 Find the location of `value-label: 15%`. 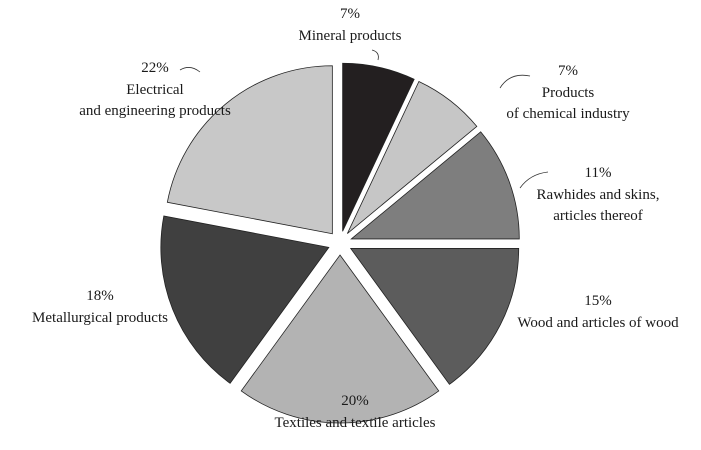

value-label: 15% is located at coordinates (598, 301).